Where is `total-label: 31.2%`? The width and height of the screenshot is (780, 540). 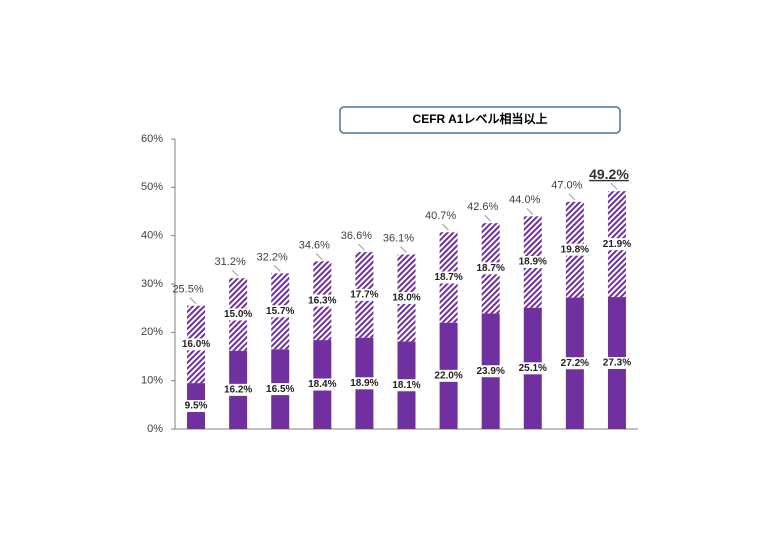 total-label: 31.2% is located at coordinates (230, 262).